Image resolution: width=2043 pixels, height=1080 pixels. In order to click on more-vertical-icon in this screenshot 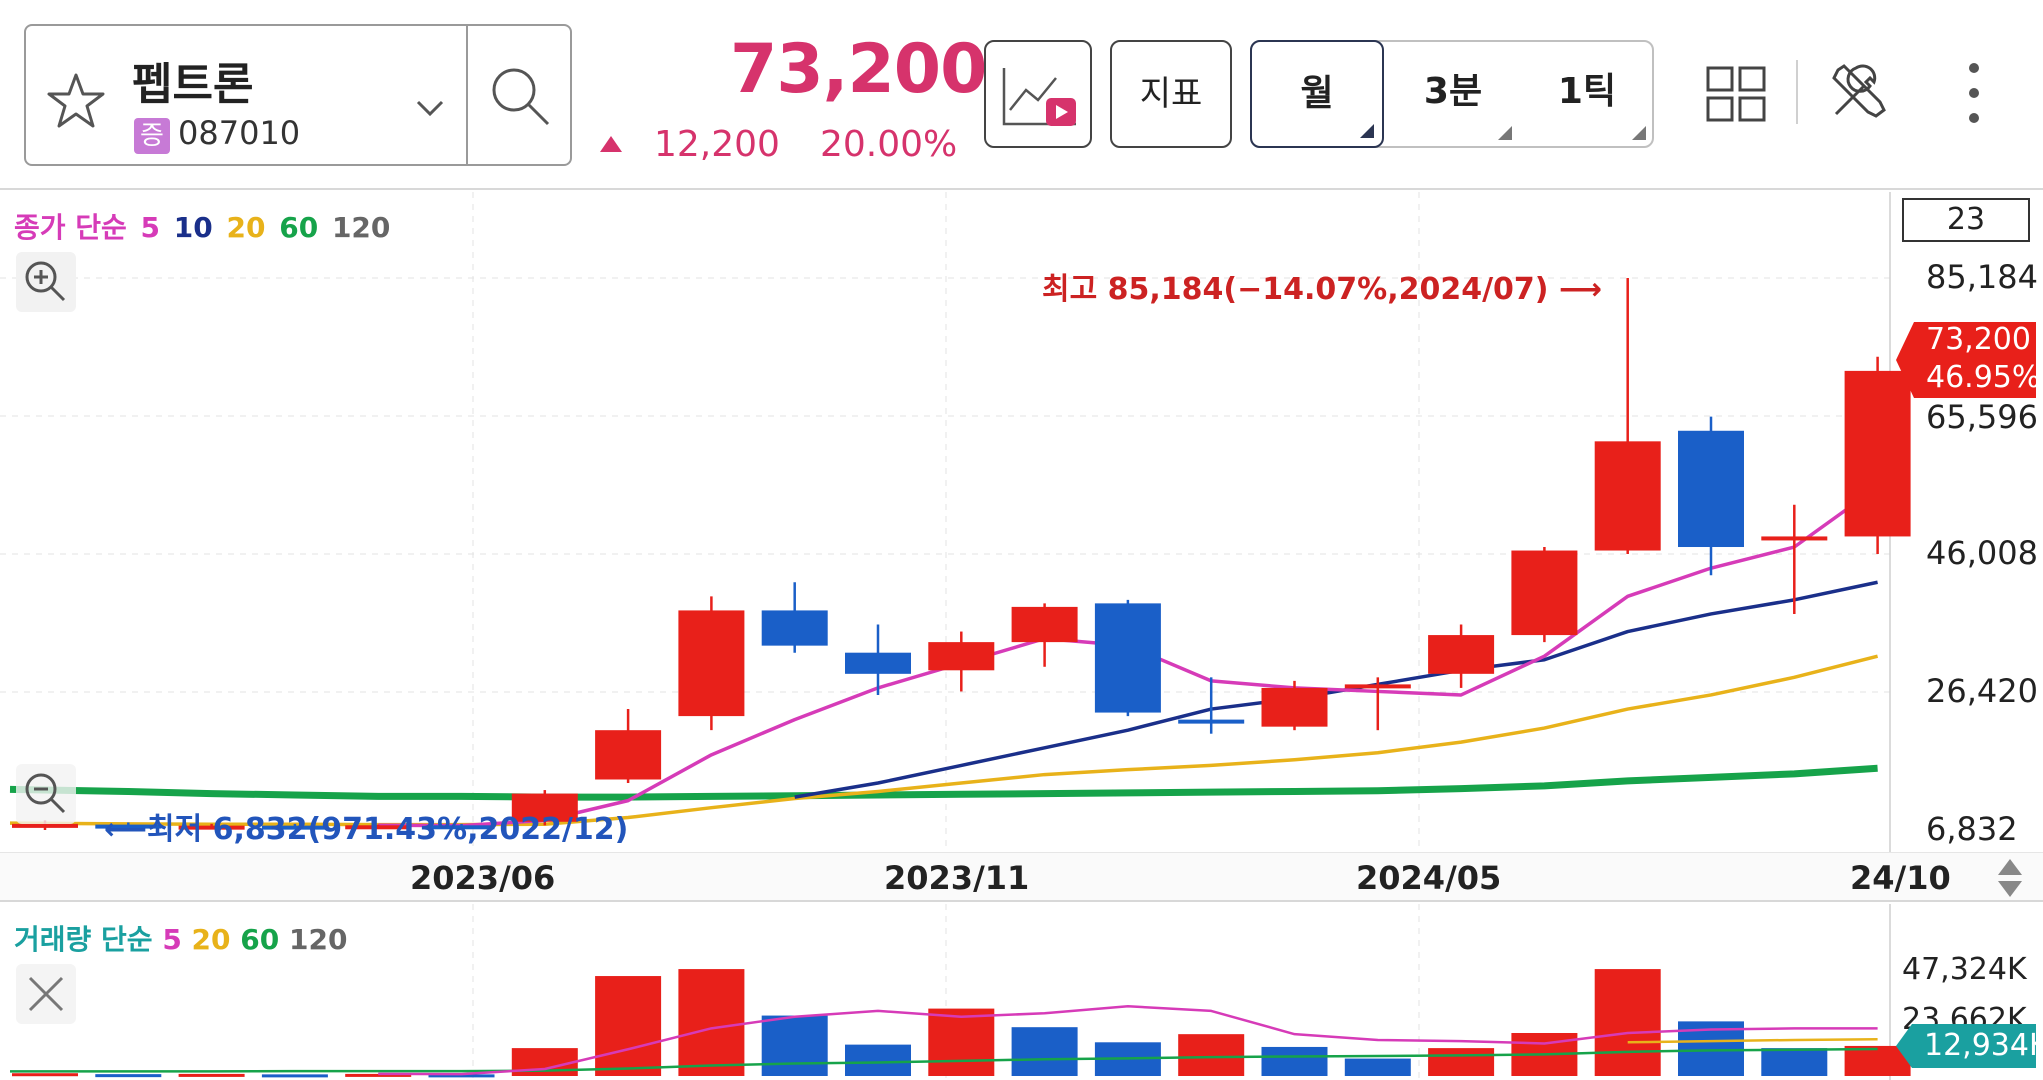, I will do `click(1974, 93)`.